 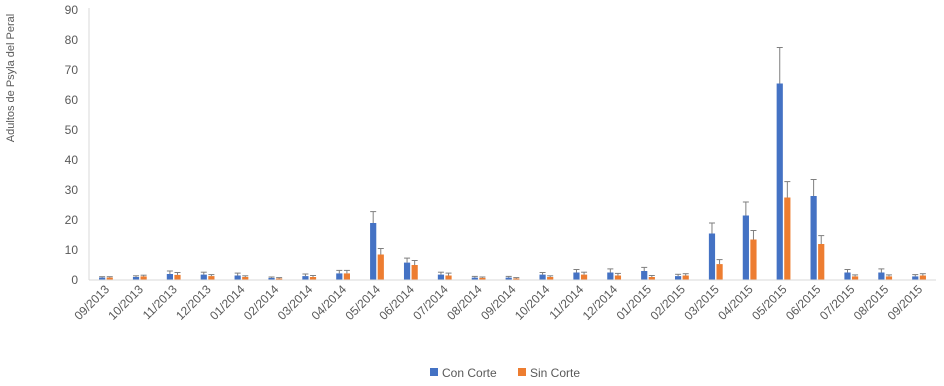 What do you see at coordinates (871, 302) in the screenshot?
I see `x-tick-label: 08/2015` at bounding box center [871, 302].